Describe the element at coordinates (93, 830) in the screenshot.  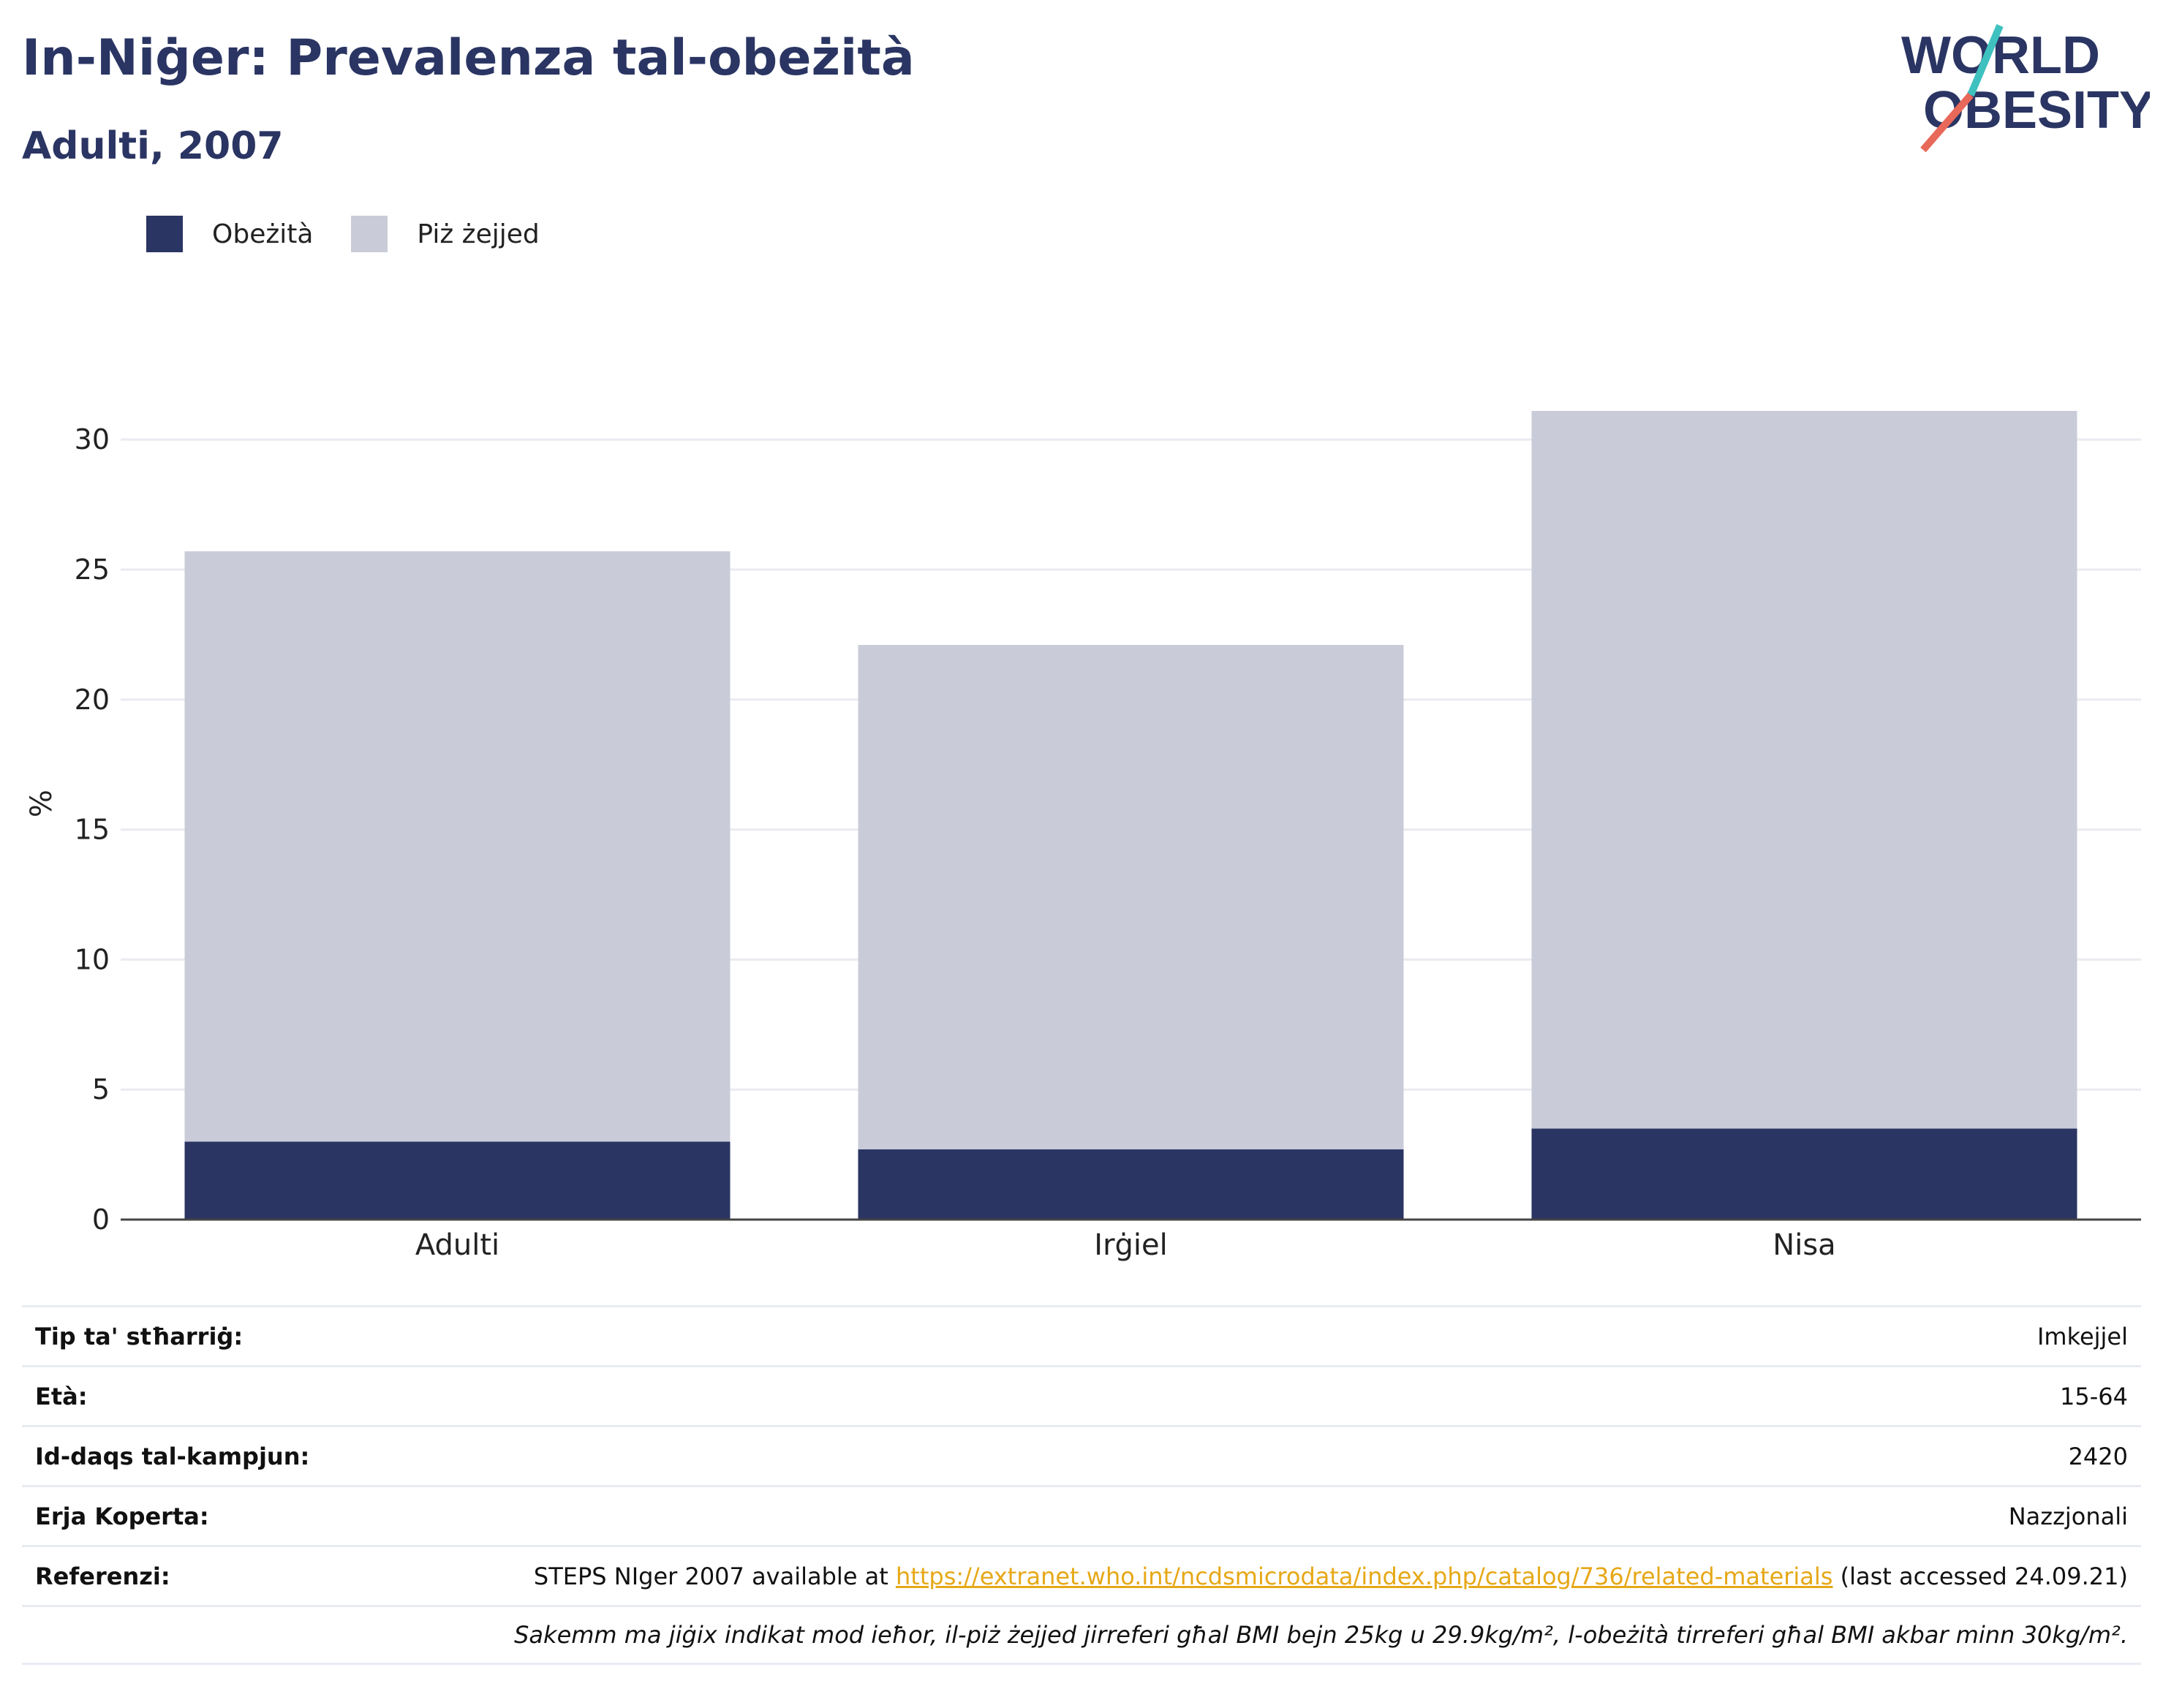
I see `y-tick-label: 15` at that location.